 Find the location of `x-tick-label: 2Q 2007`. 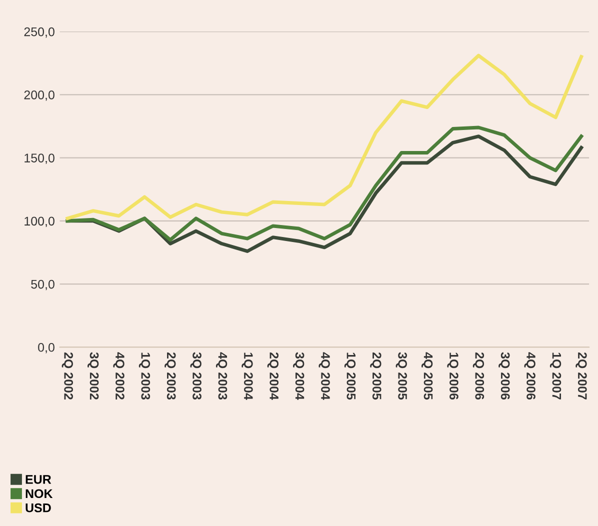

x-tick-label: 2Q 2007 is located at coordinates (581, 376).